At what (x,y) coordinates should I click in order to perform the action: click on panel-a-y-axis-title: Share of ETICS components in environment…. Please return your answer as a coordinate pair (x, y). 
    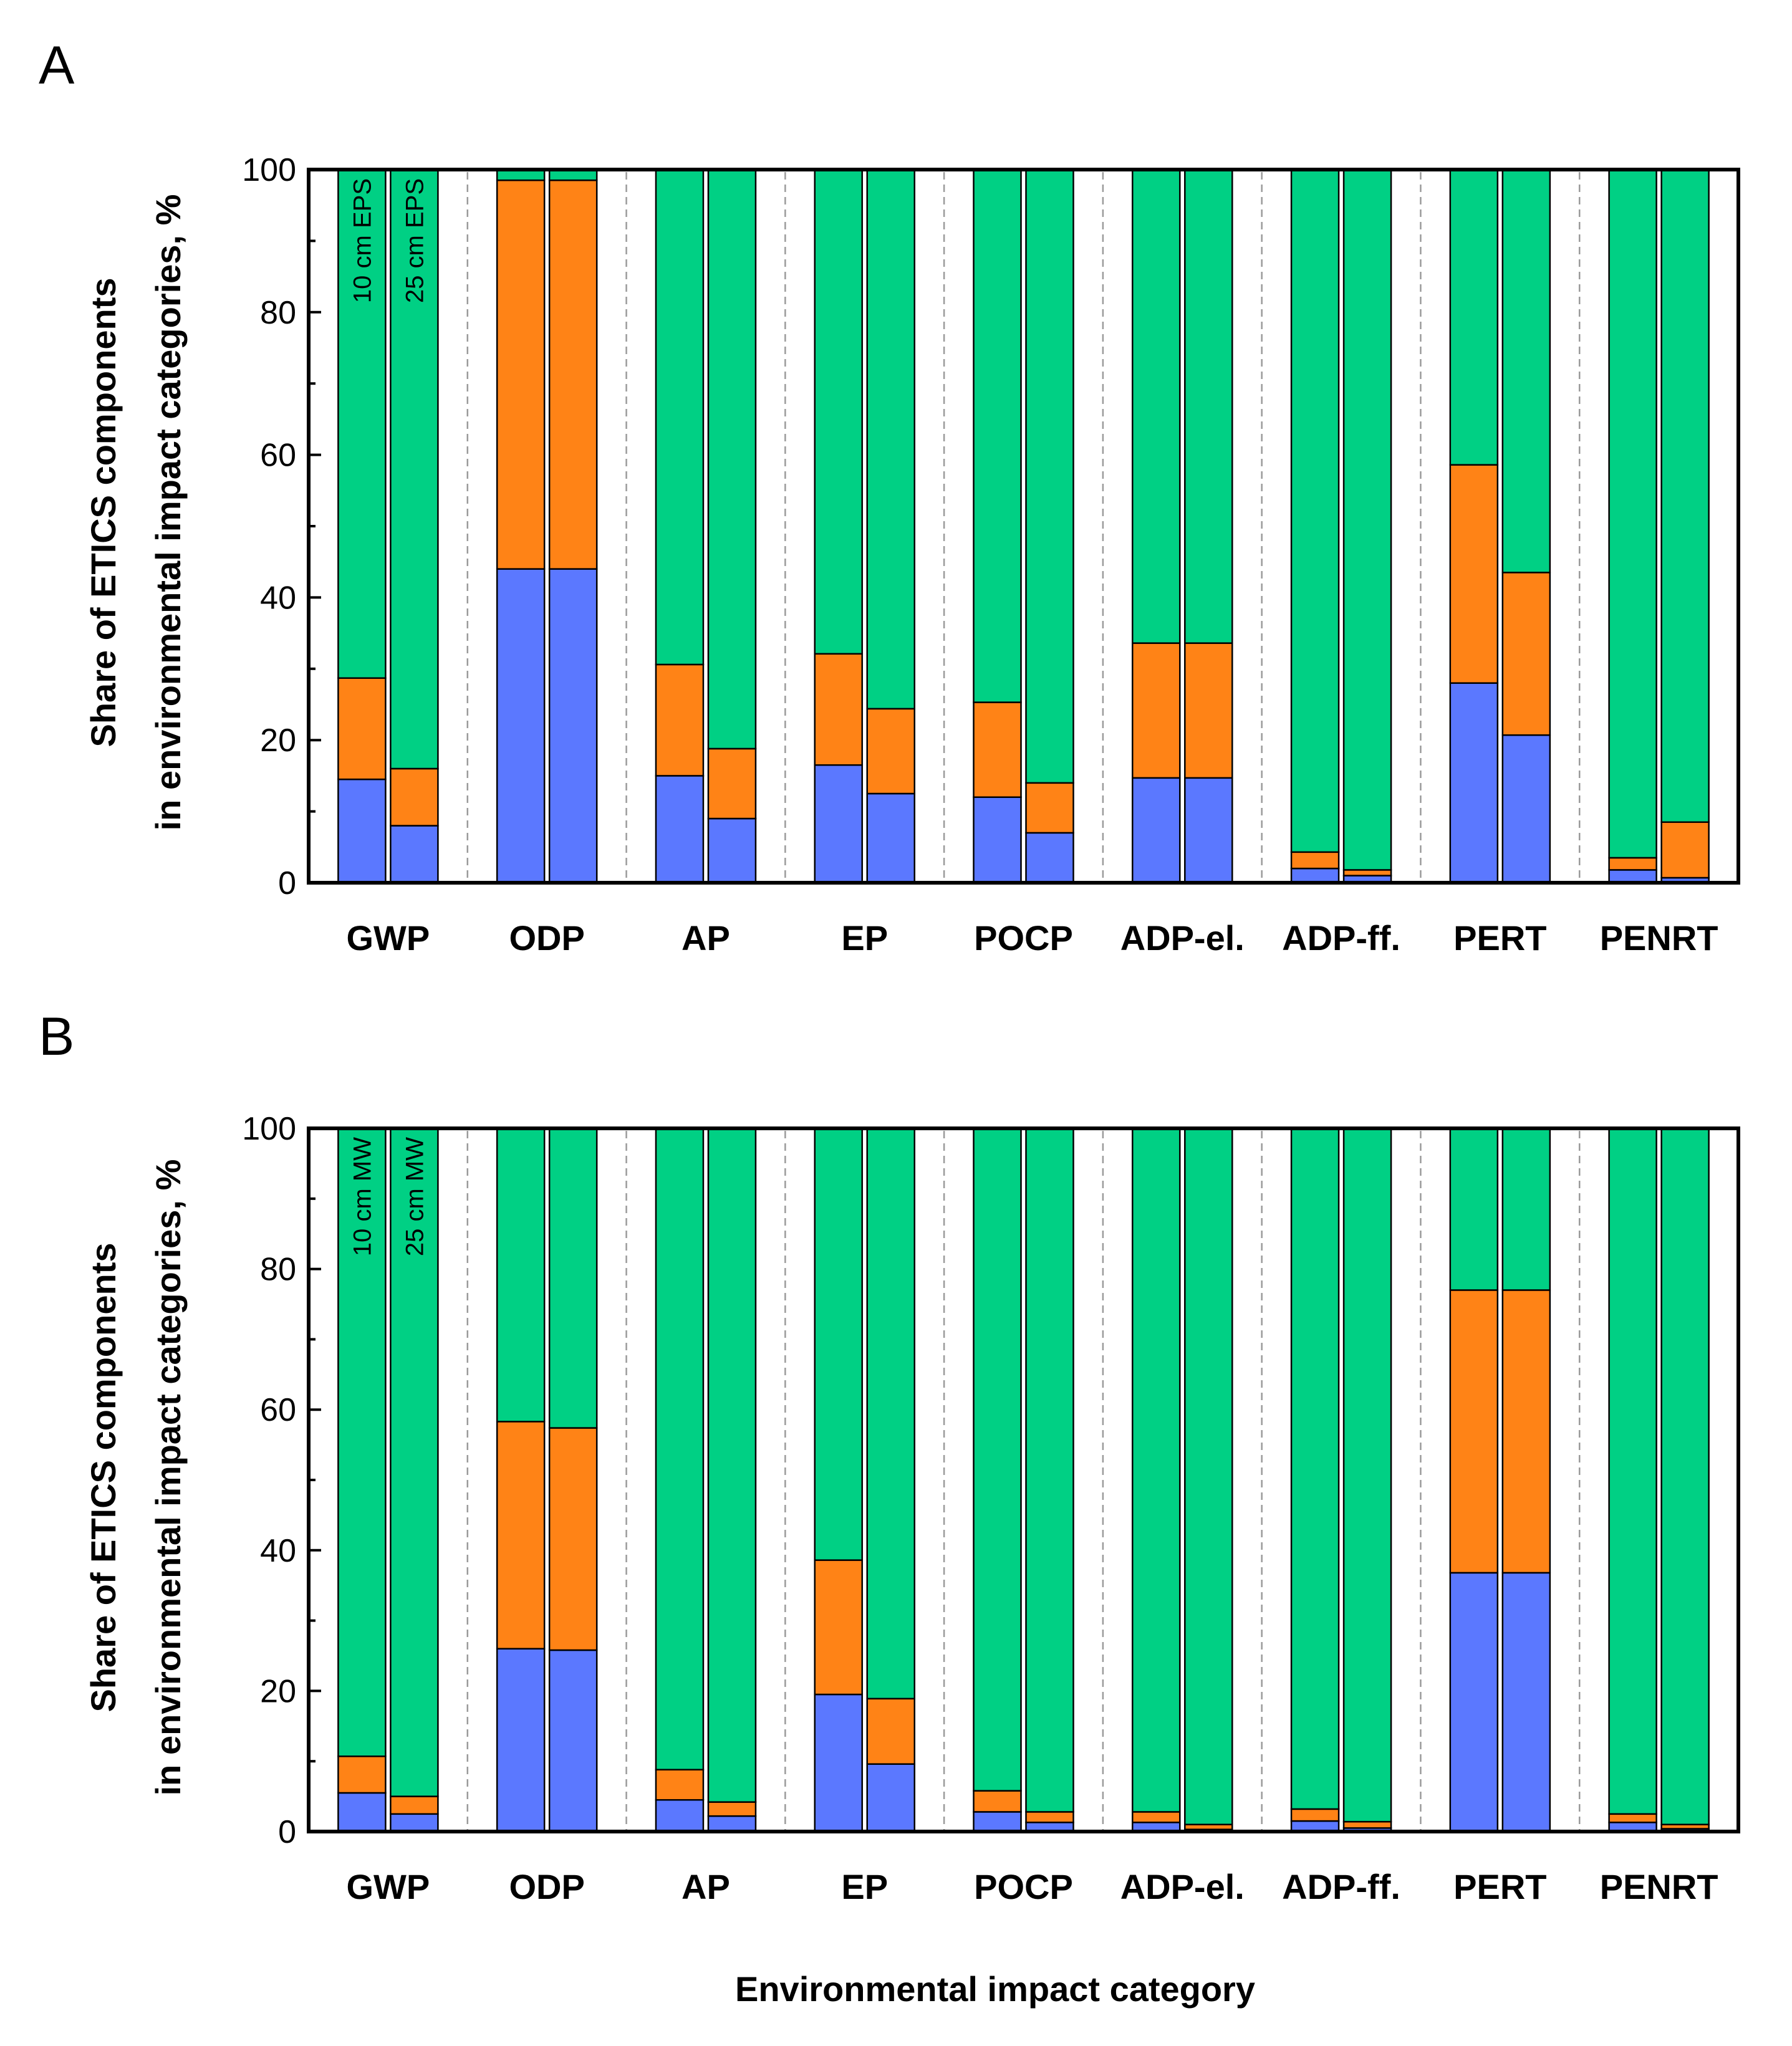
    Looking at the image, I should click on (136, 513).